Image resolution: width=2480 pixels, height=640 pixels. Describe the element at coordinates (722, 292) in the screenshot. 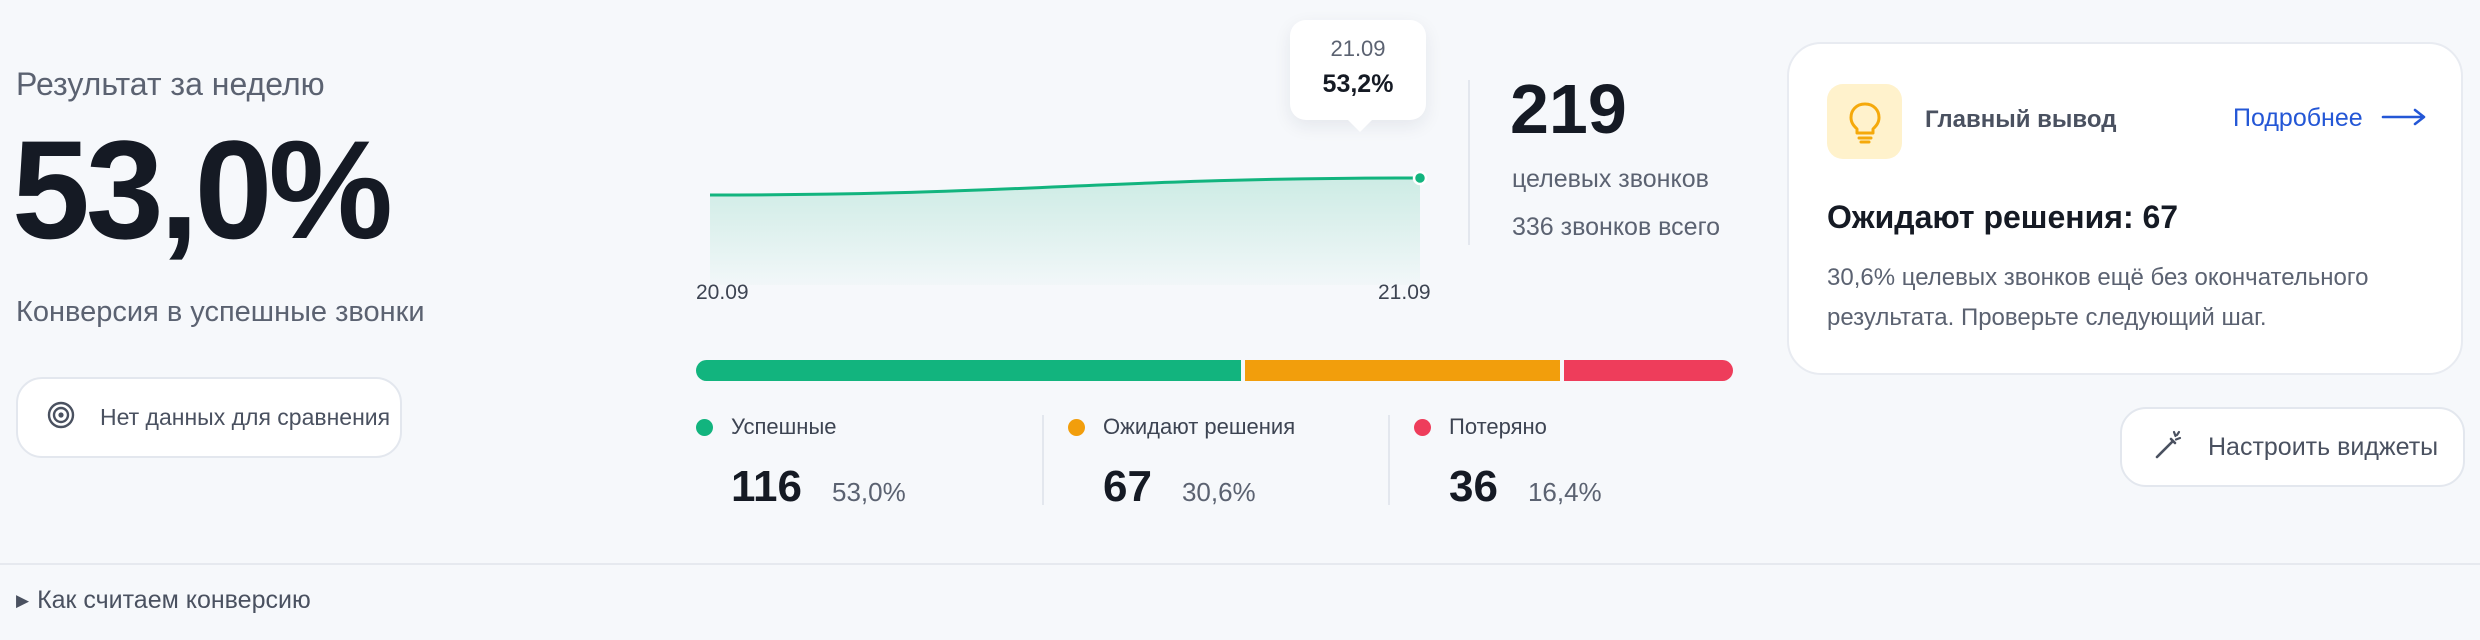

I see `x-tick-label: 20.09` at that location.